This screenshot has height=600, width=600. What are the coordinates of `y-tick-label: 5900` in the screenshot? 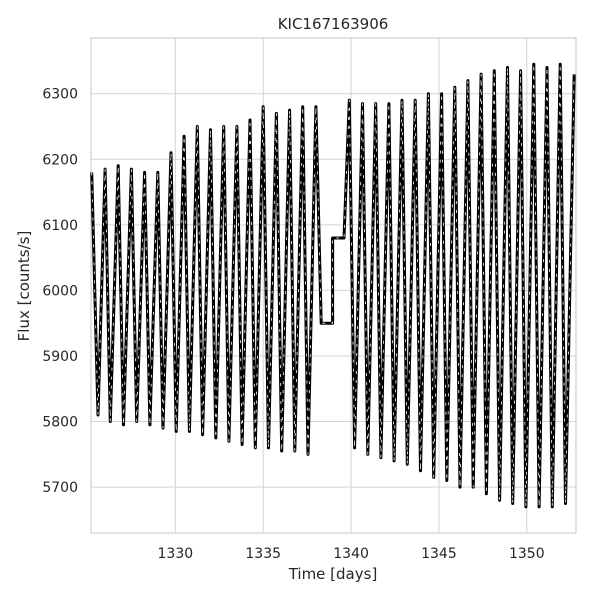 It's located at (60, 357).